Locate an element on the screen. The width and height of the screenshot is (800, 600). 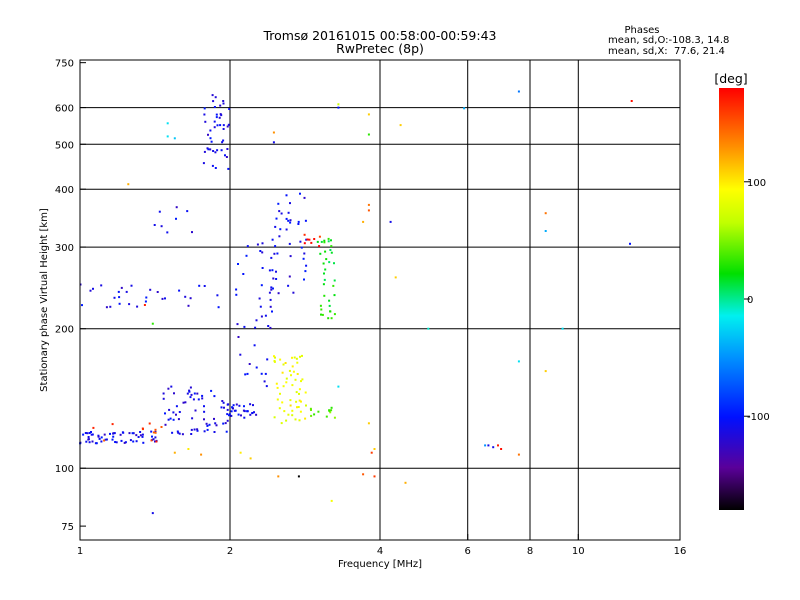
x-tick-label: 1 is located at coordinates (80, 551).